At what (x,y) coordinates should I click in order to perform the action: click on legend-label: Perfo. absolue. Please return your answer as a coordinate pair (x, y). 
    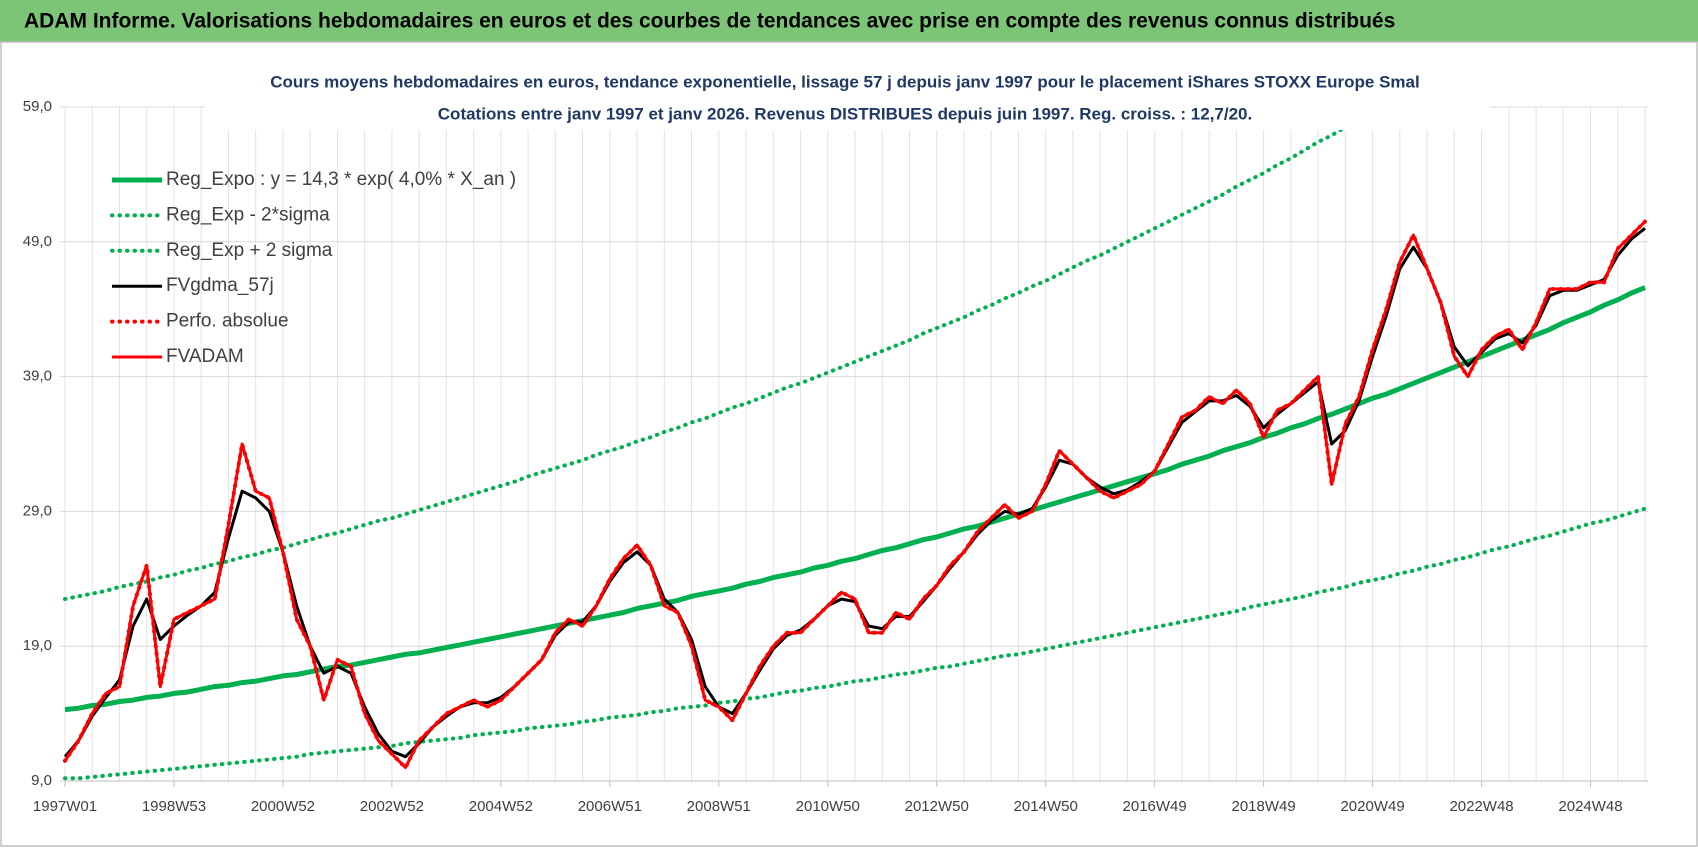
    Looking at the image, I should click on (227, 321).